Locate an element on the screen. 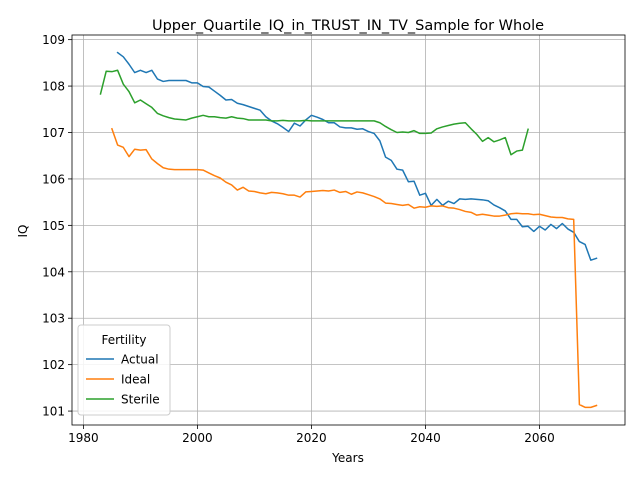 The height and width of the screenshot is (484, 640). legend-label-ideal: Ideal is located at coordinates (135, 380).